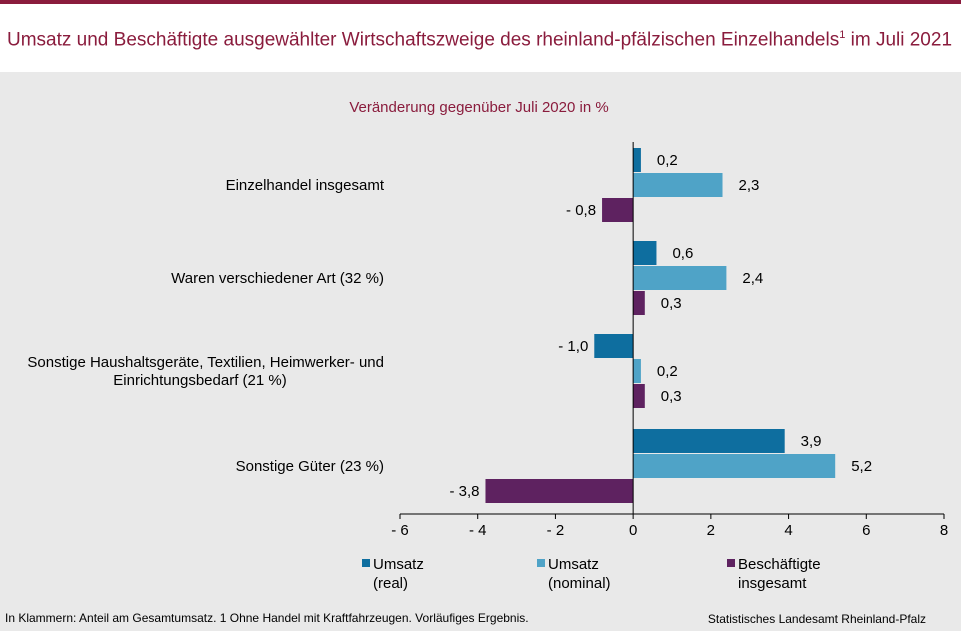  I want to click on category-label-line: Einrichtungsbedarf (21 %), so click(199, 380).